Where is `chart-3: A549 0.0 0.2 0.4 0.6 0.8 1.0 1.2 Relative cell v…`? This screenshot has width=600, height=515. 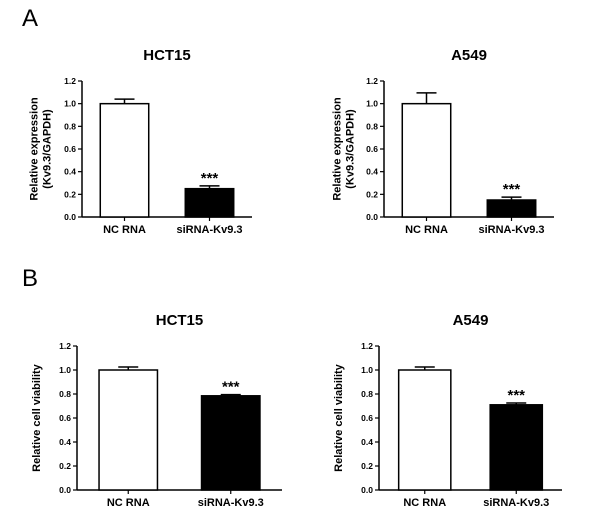 chart-3: A549 0.0 0.2 0.4 0.6 0.8 1.0 1.2 Relative cell v… is located at coordinates (447, 410).